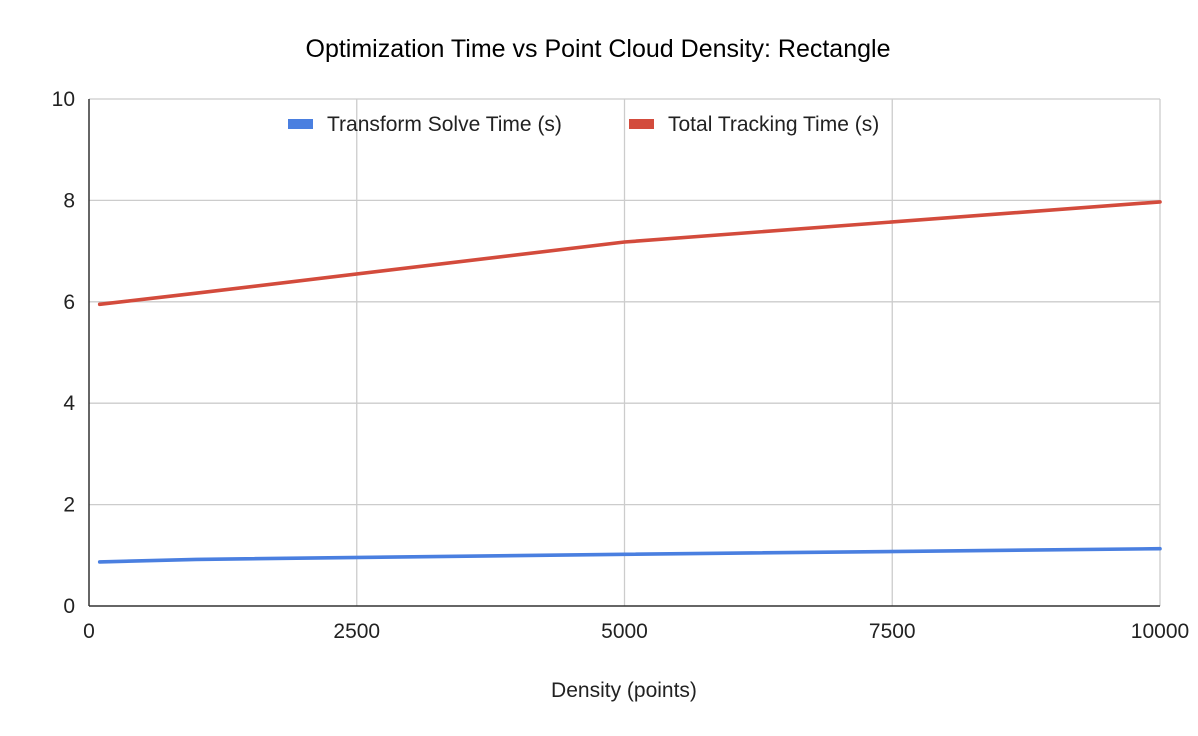 The height and width of the screenshot is (736, 1198). I want to click on y-tick-label: 2, so click(69, 505).